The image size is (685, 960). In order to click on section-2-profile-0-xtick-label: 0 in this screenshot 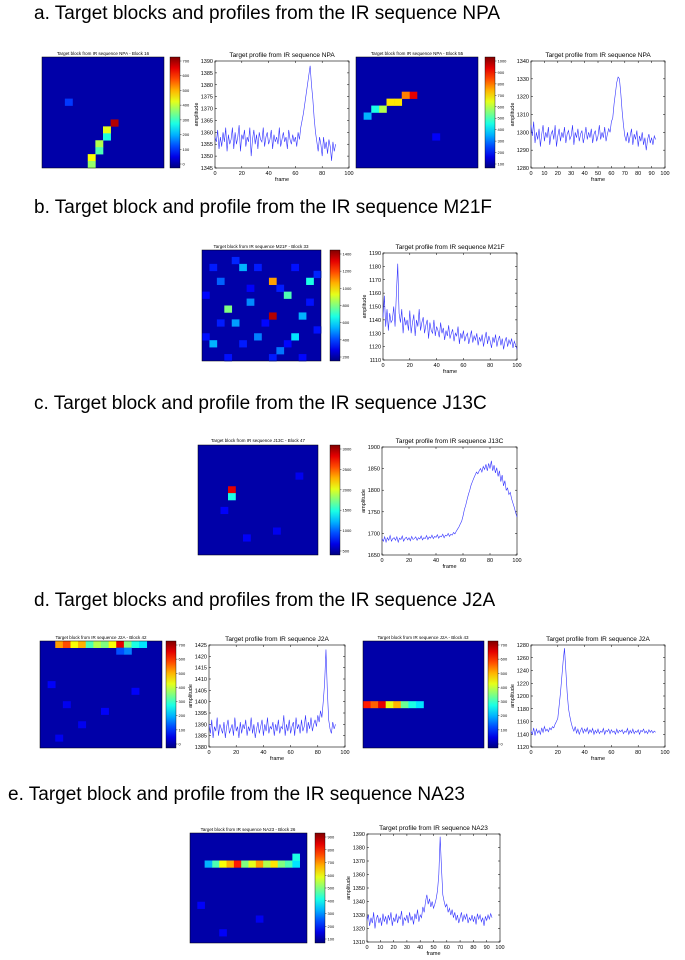, I will do `click(381, 561)`.